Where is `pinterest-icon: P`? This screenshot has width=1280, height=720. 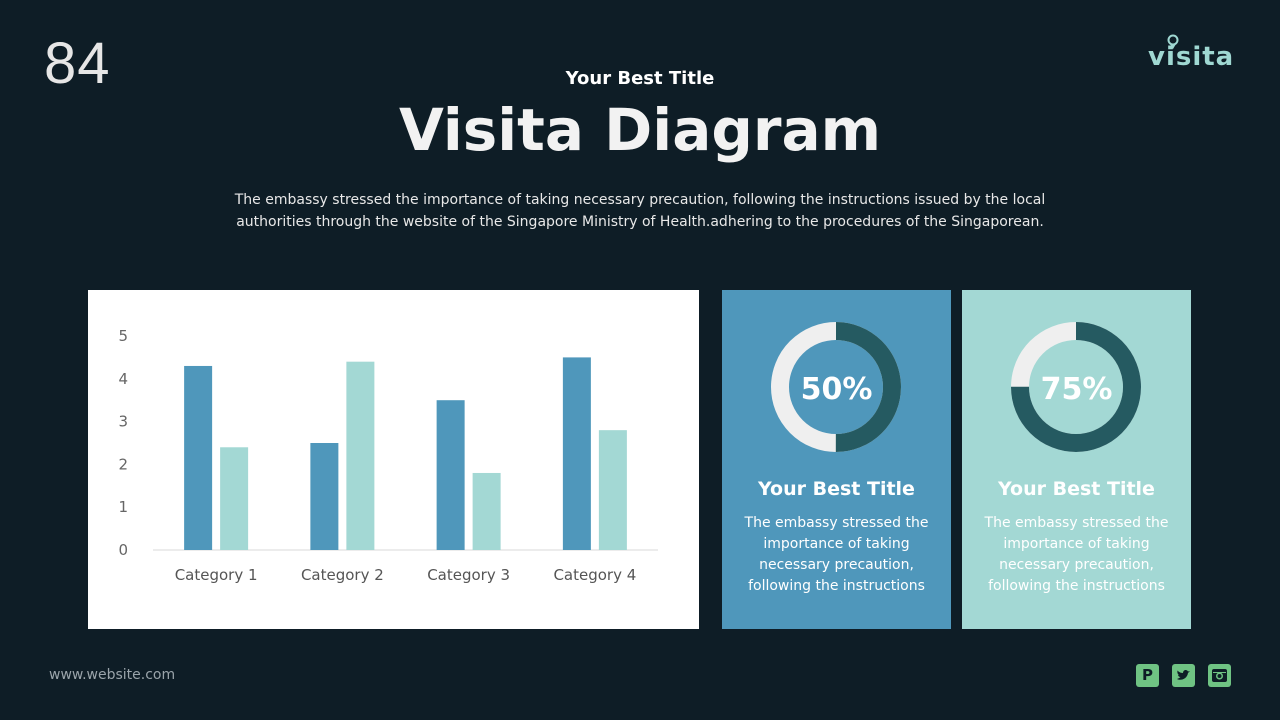 pinterest-icon: P is located at coordinates (1147, 675).